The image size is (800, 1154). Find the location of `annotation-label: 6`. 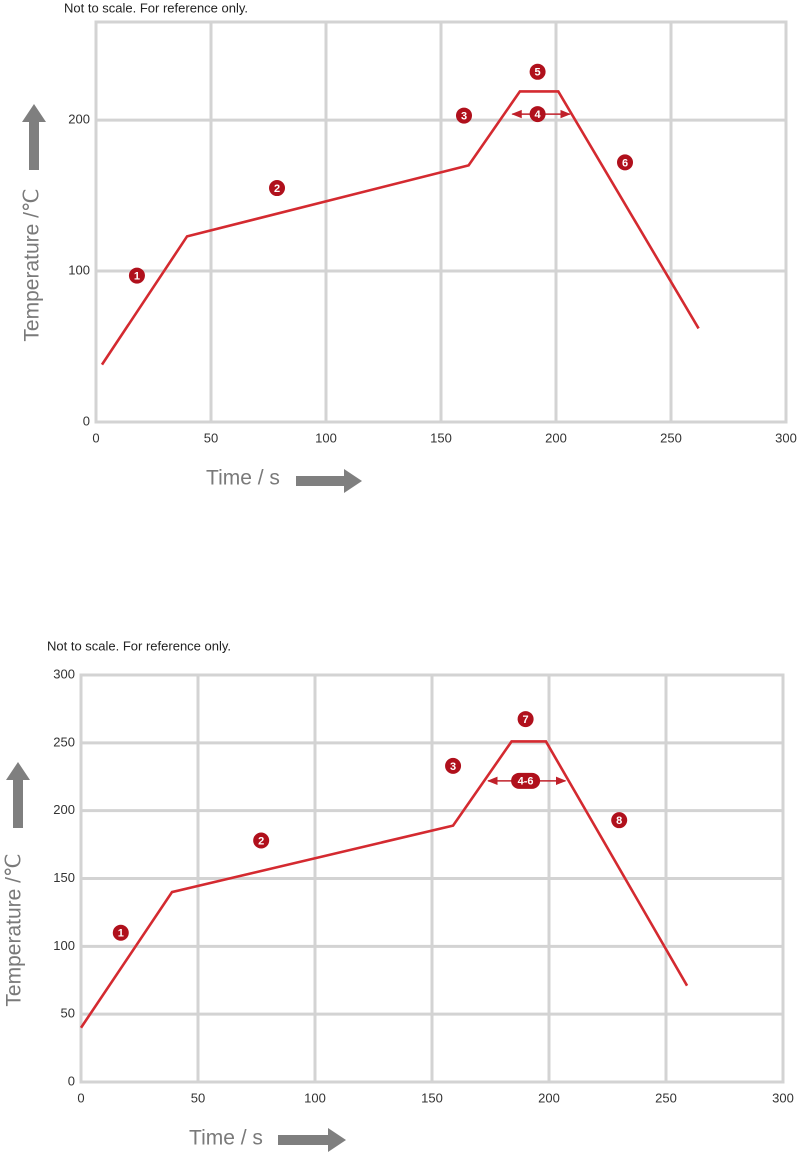

annotation-label: 6 is located at coordinates (625, 163).